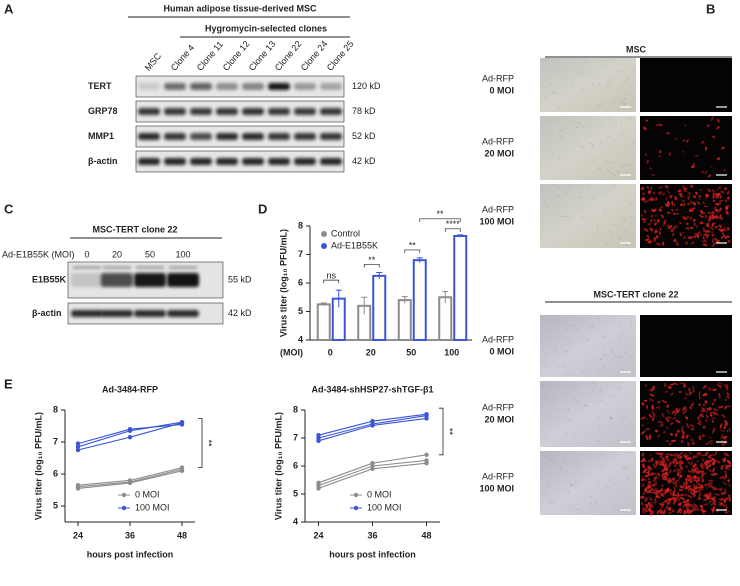 This screenshot has width=740, height=586. Describe the element at coordinates (153, 62) in the screenshot. I see `lane-label: MSC` at that location.